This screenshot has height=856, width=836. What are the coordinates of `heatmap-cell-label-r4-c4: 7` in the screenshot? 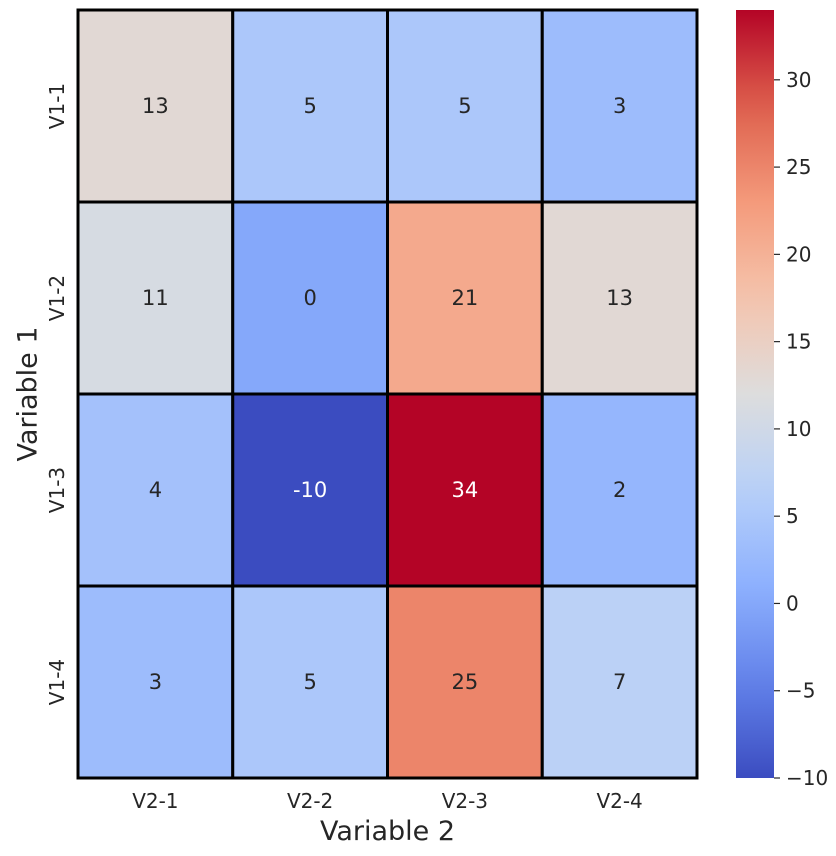 It's located at (619, 682).